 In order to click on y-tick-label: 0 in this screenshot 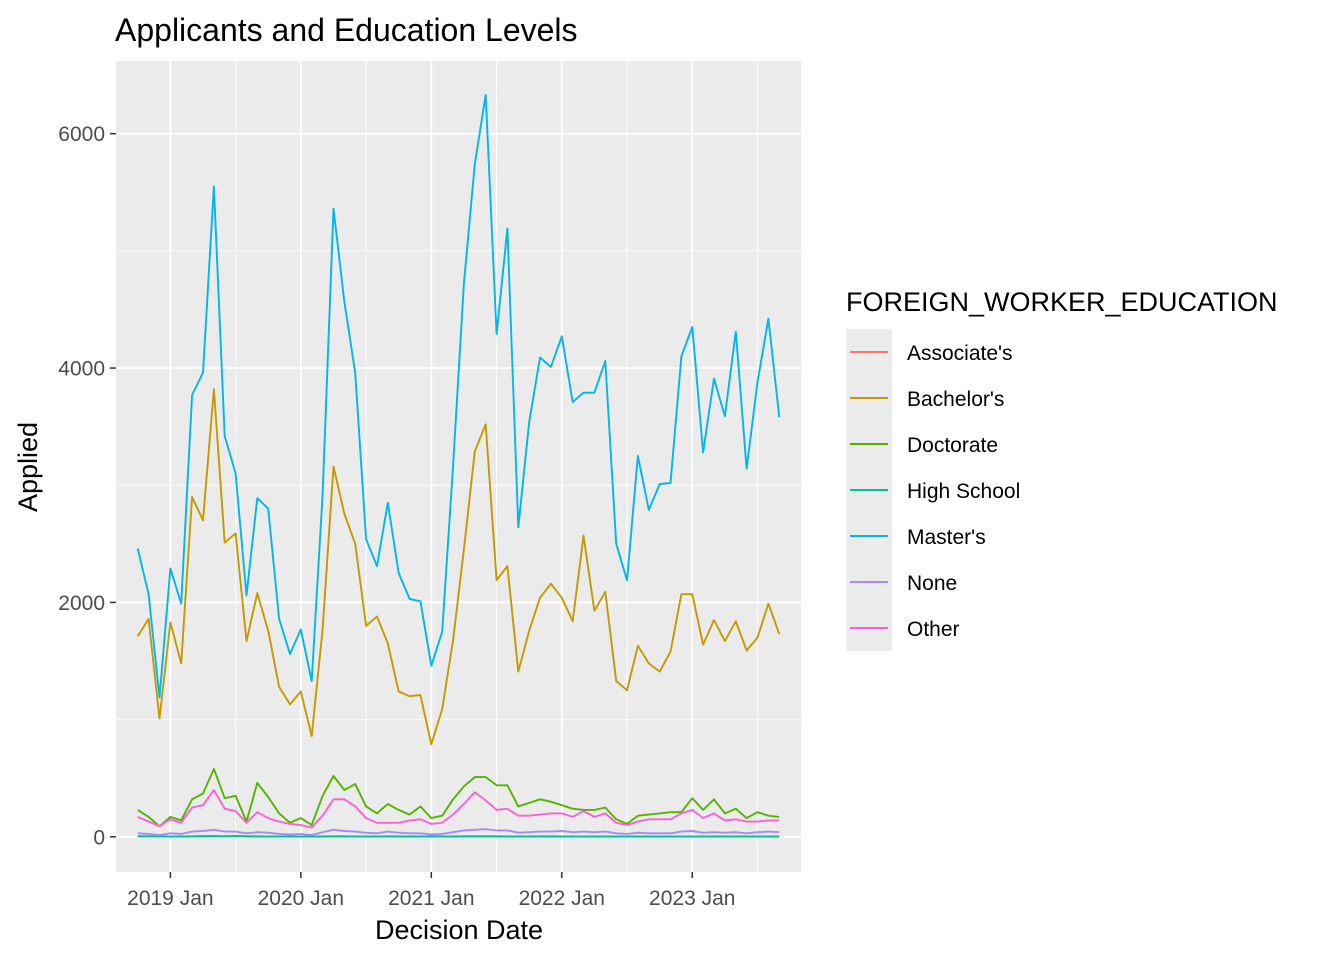, I will do `click(99, 837)`.